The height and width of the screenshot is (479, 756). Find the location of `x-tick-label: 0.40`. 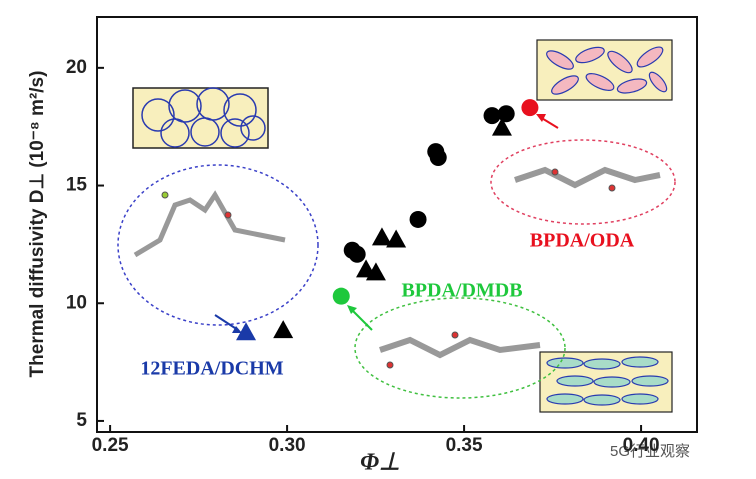

x-tick-label: 0.40 is located at coordinates (641, 445).